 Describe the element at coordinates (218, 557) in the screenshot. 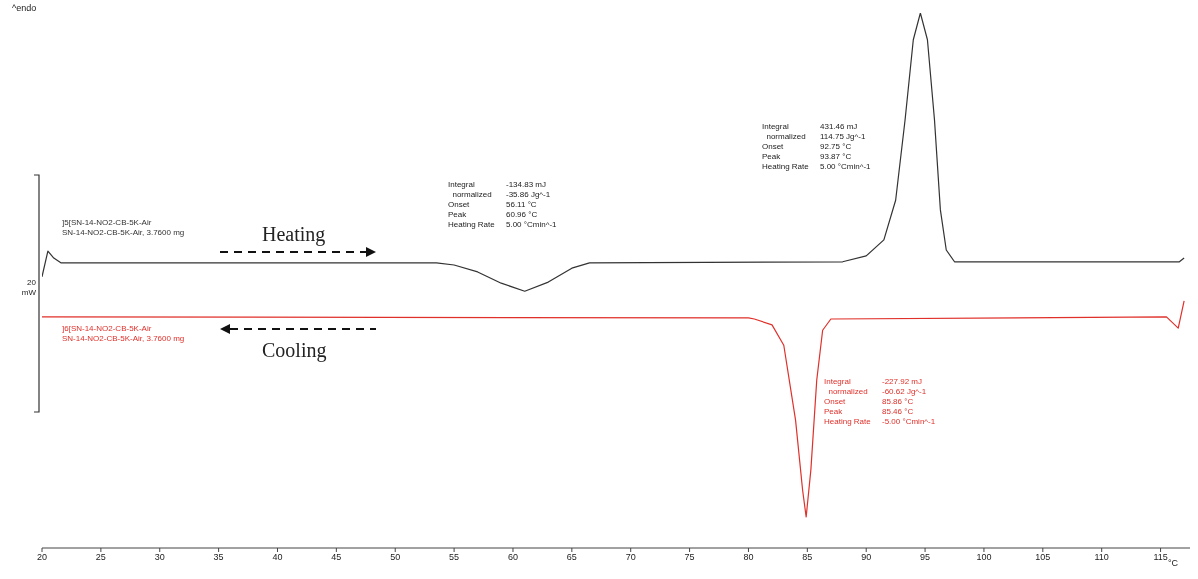

I see `x-tick-label: 35` at that location.